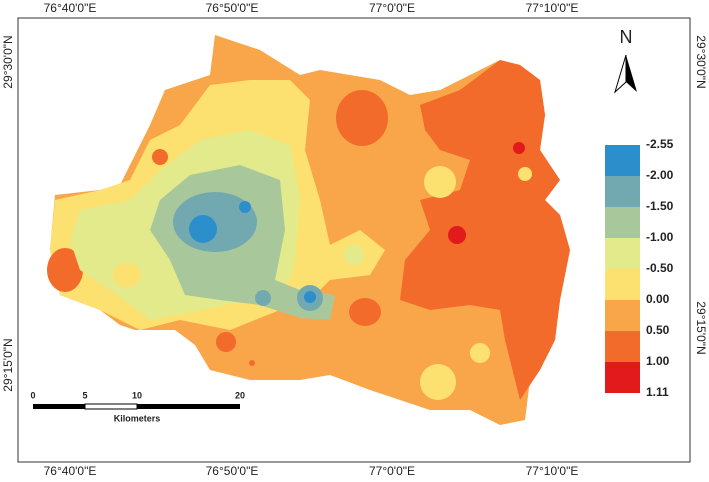 Image resolution: width=709 pixels, height=482 pixels. I want to click on scale-label: 5, so click(84, 395).